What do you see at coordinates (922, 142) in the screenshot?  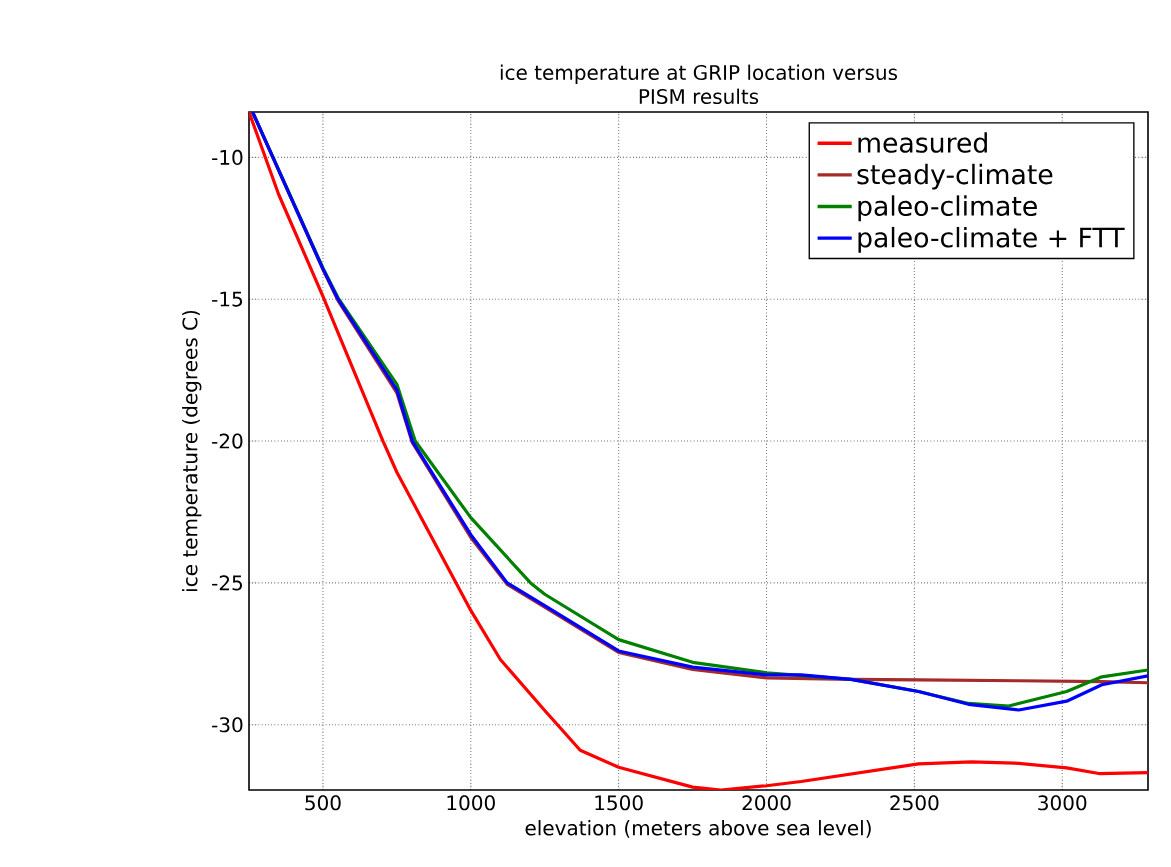 I see `legend-label: measured` at bounding box center [922, 142].